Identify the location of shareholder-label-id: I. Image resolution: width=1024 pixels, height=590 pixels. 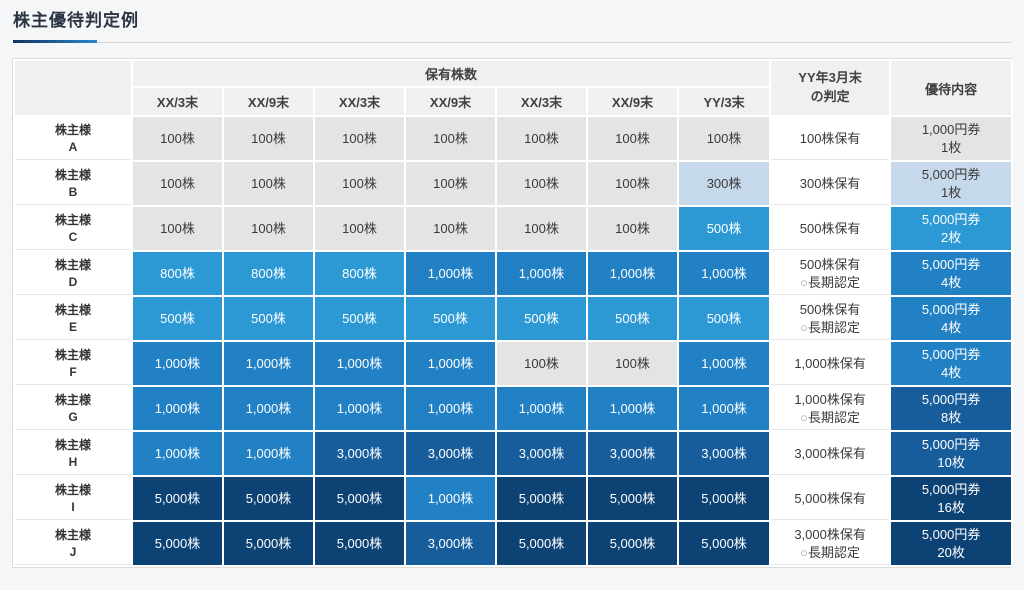
(73, 506).